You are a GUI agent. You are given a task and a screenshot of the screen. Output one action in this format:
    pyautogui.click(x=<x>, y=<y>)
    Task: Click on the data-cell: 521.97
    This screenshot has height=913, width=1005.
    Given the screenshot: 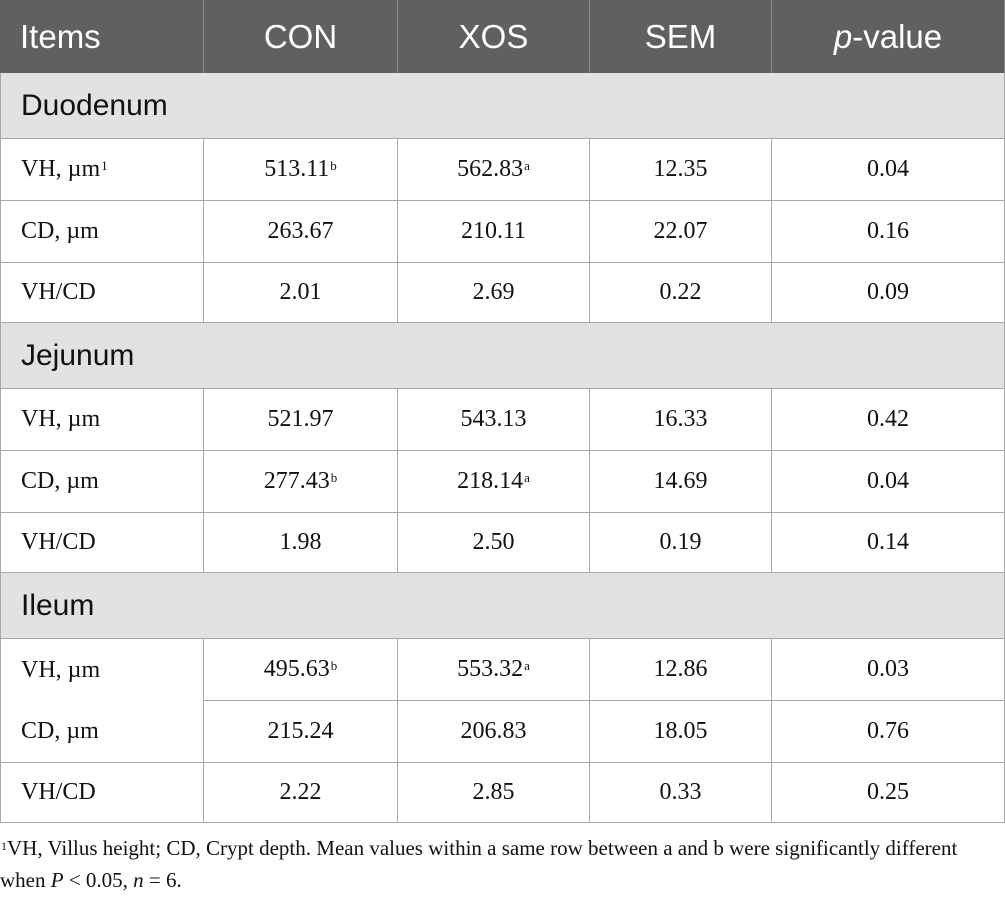 What is the action you would take?
    pyautogui.click(x=301, y=420)
    